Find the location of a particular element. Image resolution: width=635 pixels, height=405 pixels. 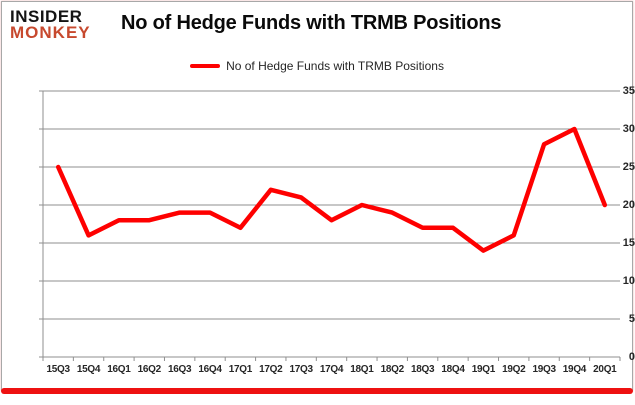

x-axis-label: 19Q2 is located at coordinates (514, 369).